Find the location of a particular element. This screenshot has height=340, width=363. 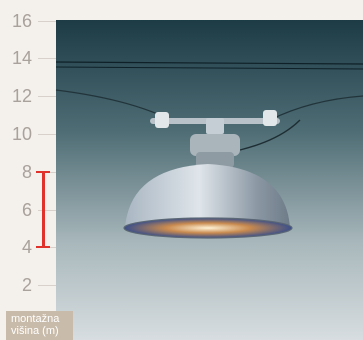

mounting-height-range-bar is located at coordinates (43, 209).